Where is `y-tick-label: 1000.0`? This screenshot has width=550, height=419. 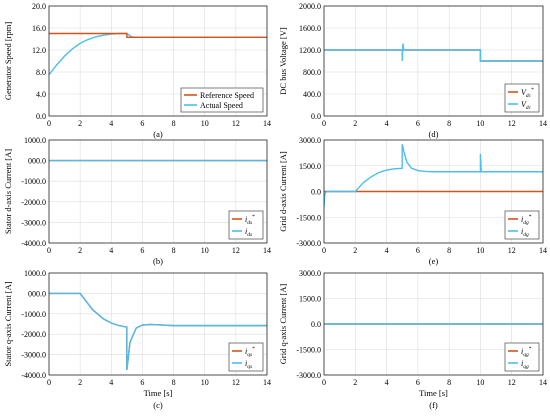
y-tick-label: 1000.0 is located at coordinates (35, 273).